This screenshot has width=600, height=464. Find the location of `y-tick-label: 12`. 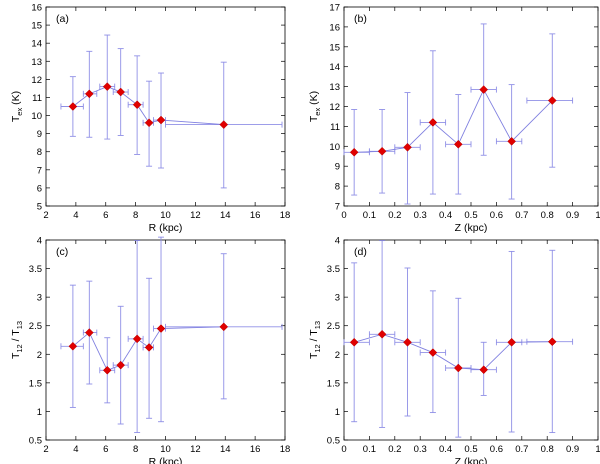

y-tick-label: 12 is located at coordinates (334, 107).